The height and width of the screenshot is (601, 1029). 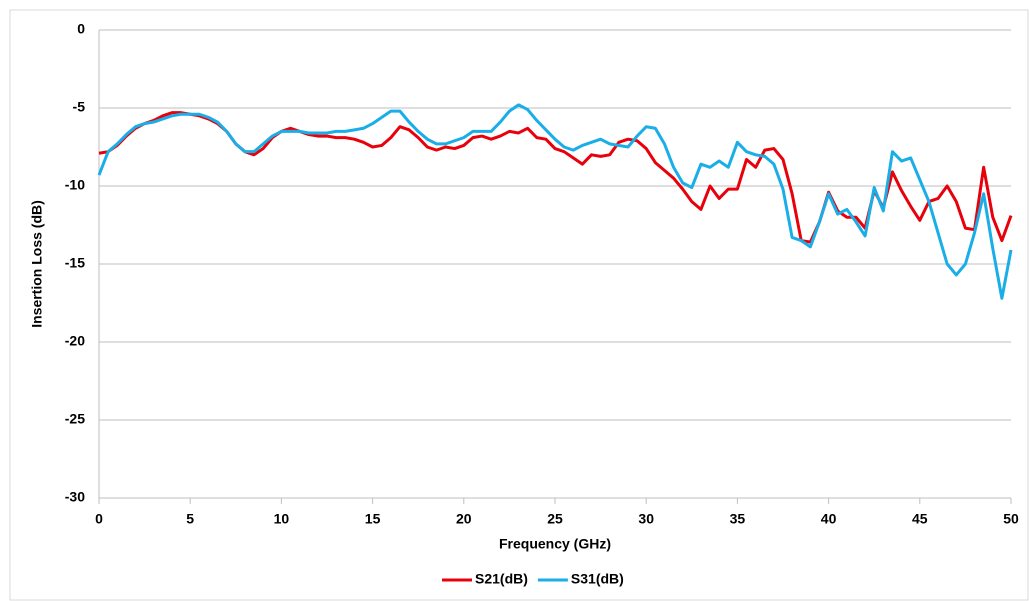 I want to click on x-tick-label: 30, so click(x=646, y=519).